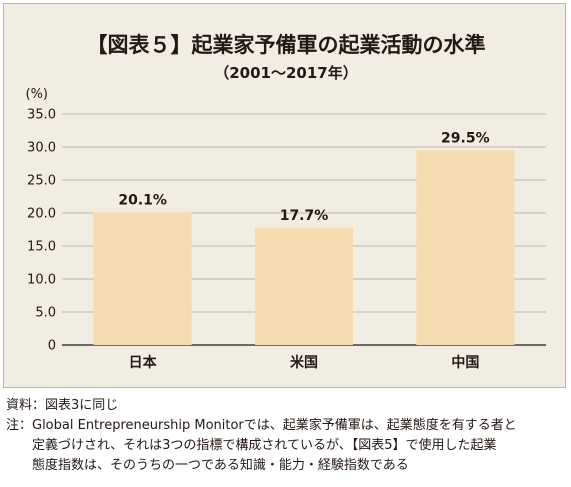 The height and width of the screenshot is (487, 571). What do you see at coordinates (45, 313) in the screenshot?
I see `y-tick-label: 5.0` at bounding box center [45, 313].